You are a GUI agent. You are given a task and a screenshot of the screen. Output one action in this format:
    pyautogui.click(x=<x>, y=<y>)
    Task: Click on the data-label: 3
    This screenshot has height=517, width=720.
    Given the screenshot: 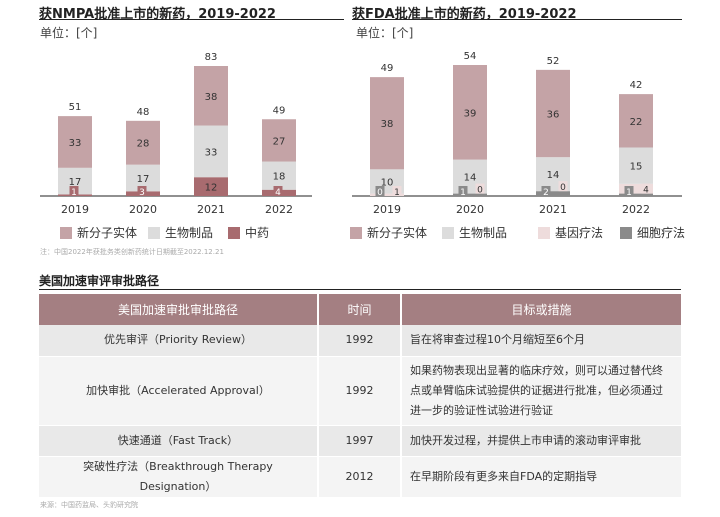 What is the action you would take?
    pyautogui.click(x=142, y=193)
    